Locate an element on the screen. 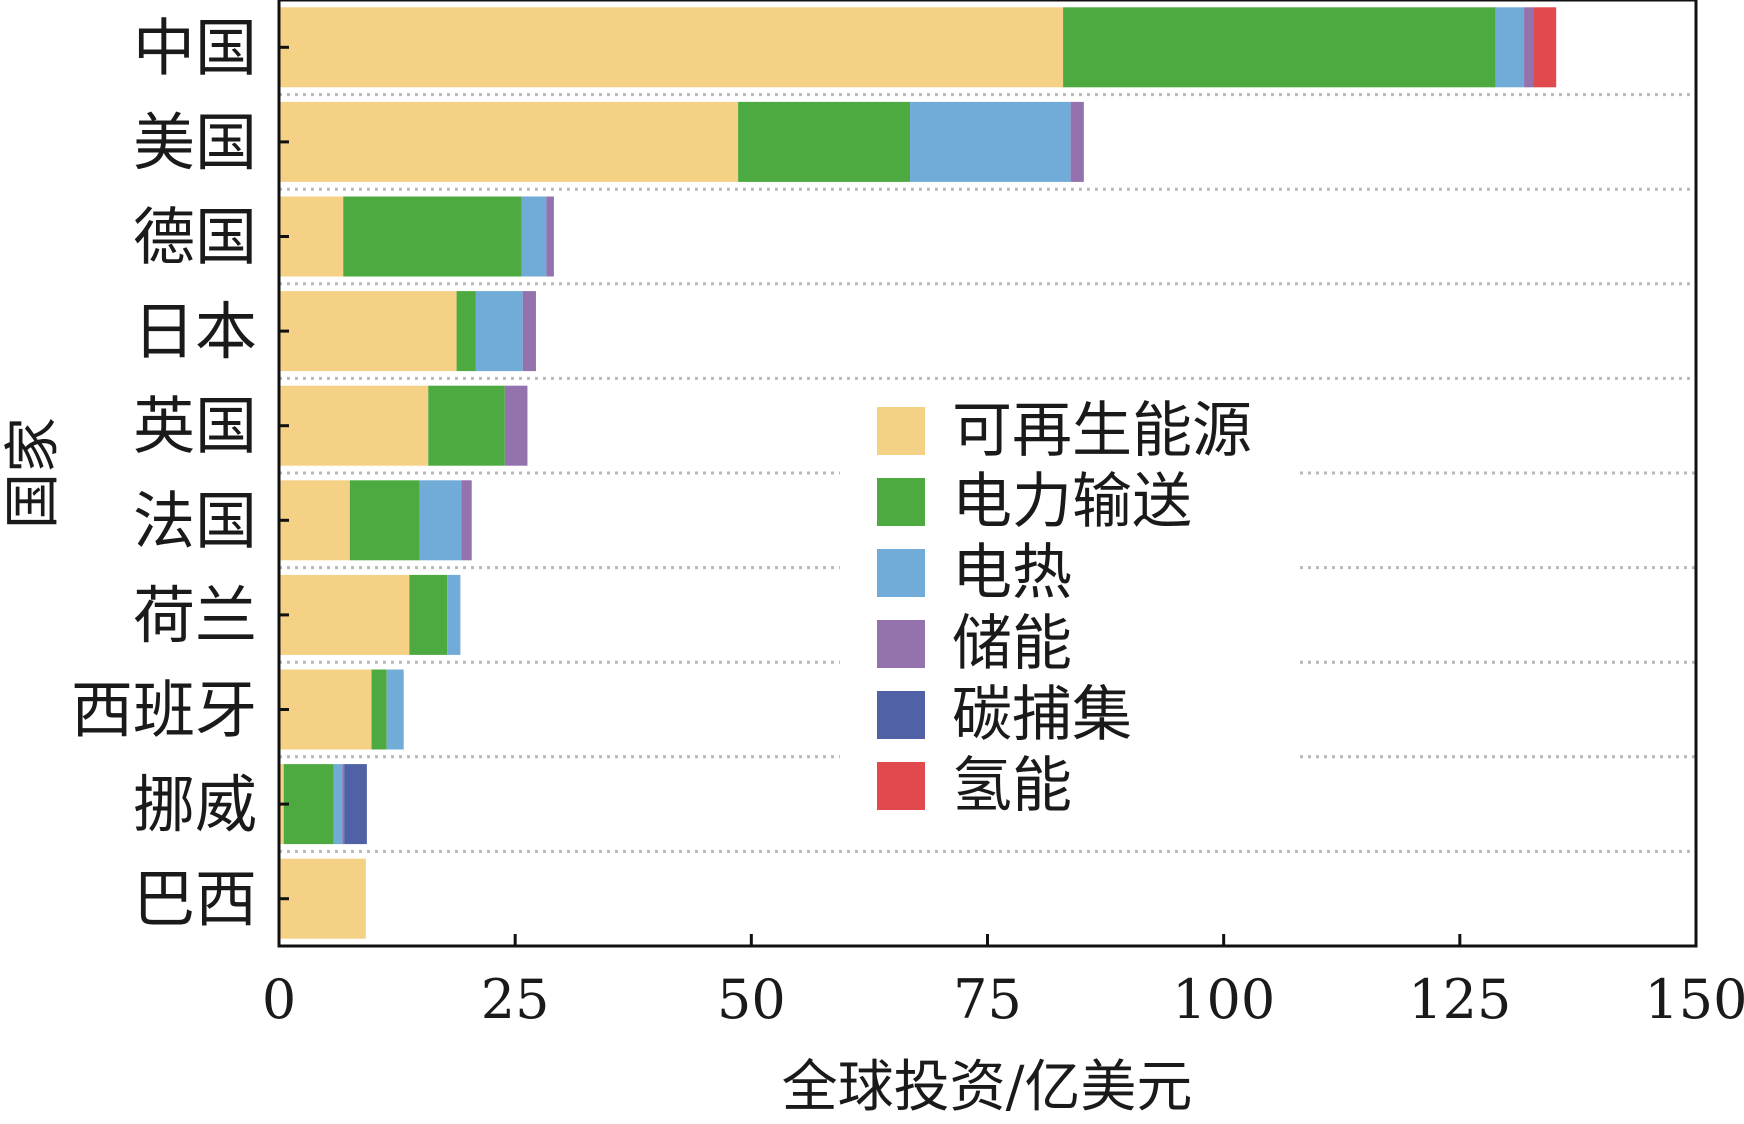 The image size is (1744, 1124). category-label: 挪威 is located at coordinates (195, 804).